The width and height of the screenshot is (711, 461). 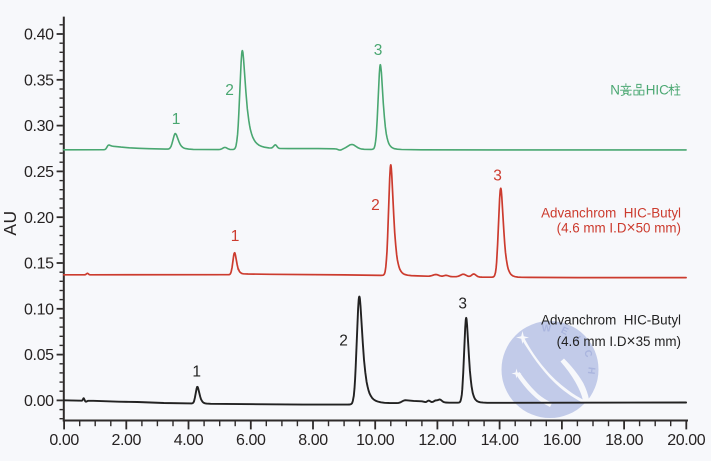 I want to click on svg-text: 0.15, so click(x=39, y=264).